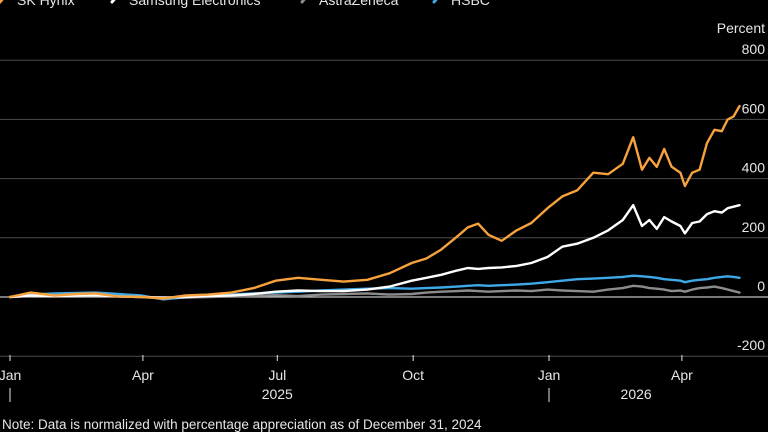 The height and width of the screenshot is (432, 768). What do you see at coordinates (413, 375) in the screenshot?
I see `x-tick-label: Oct` at bounding box center [413, 375].